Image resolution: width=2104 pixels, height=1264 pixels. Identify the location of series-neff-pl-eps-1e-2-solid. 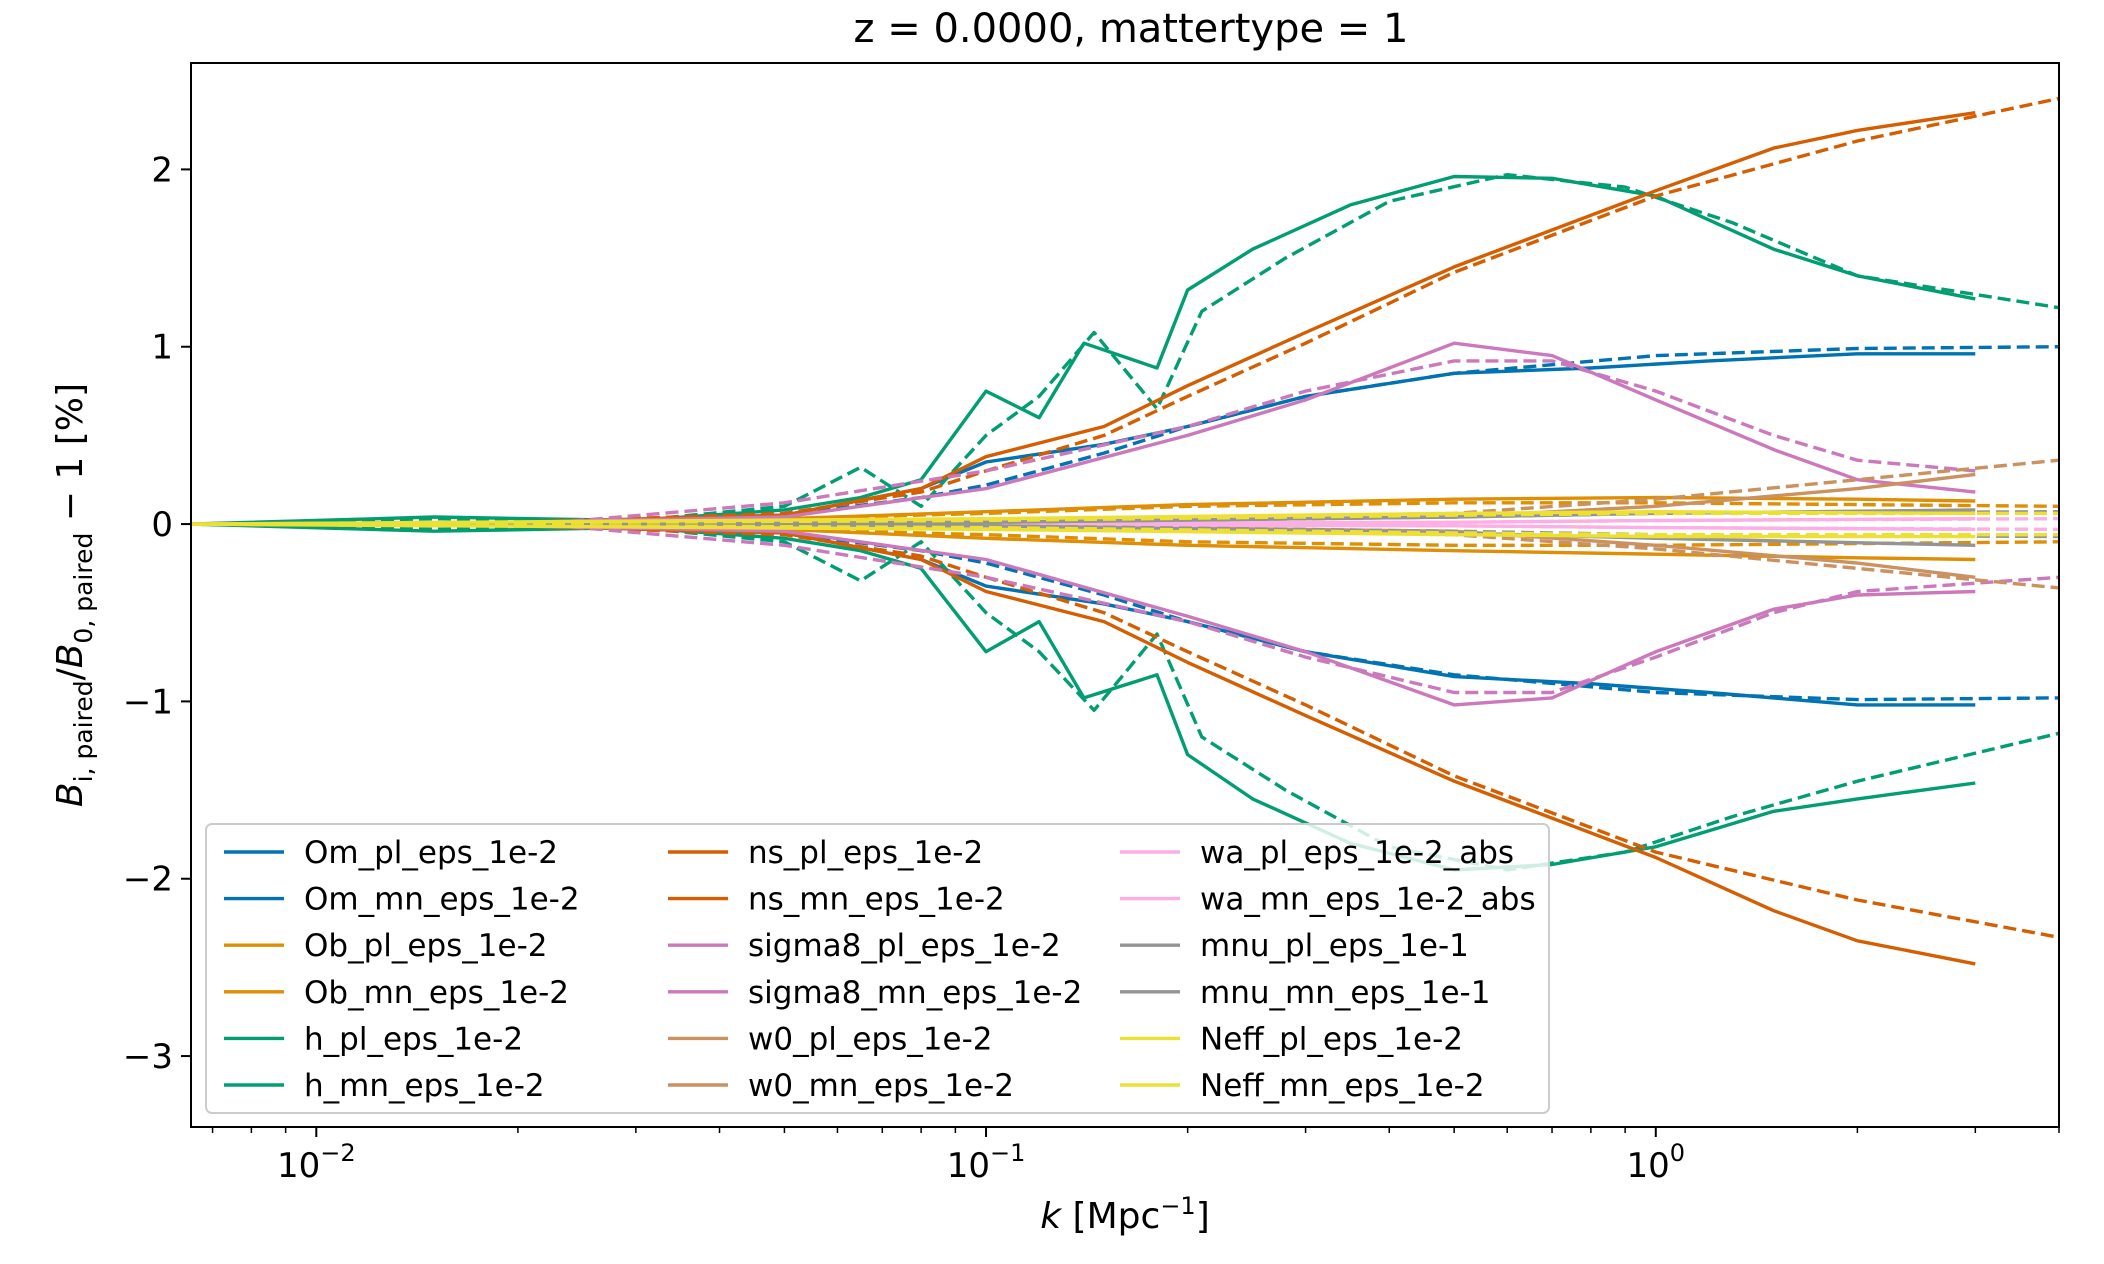
(1083, 518).